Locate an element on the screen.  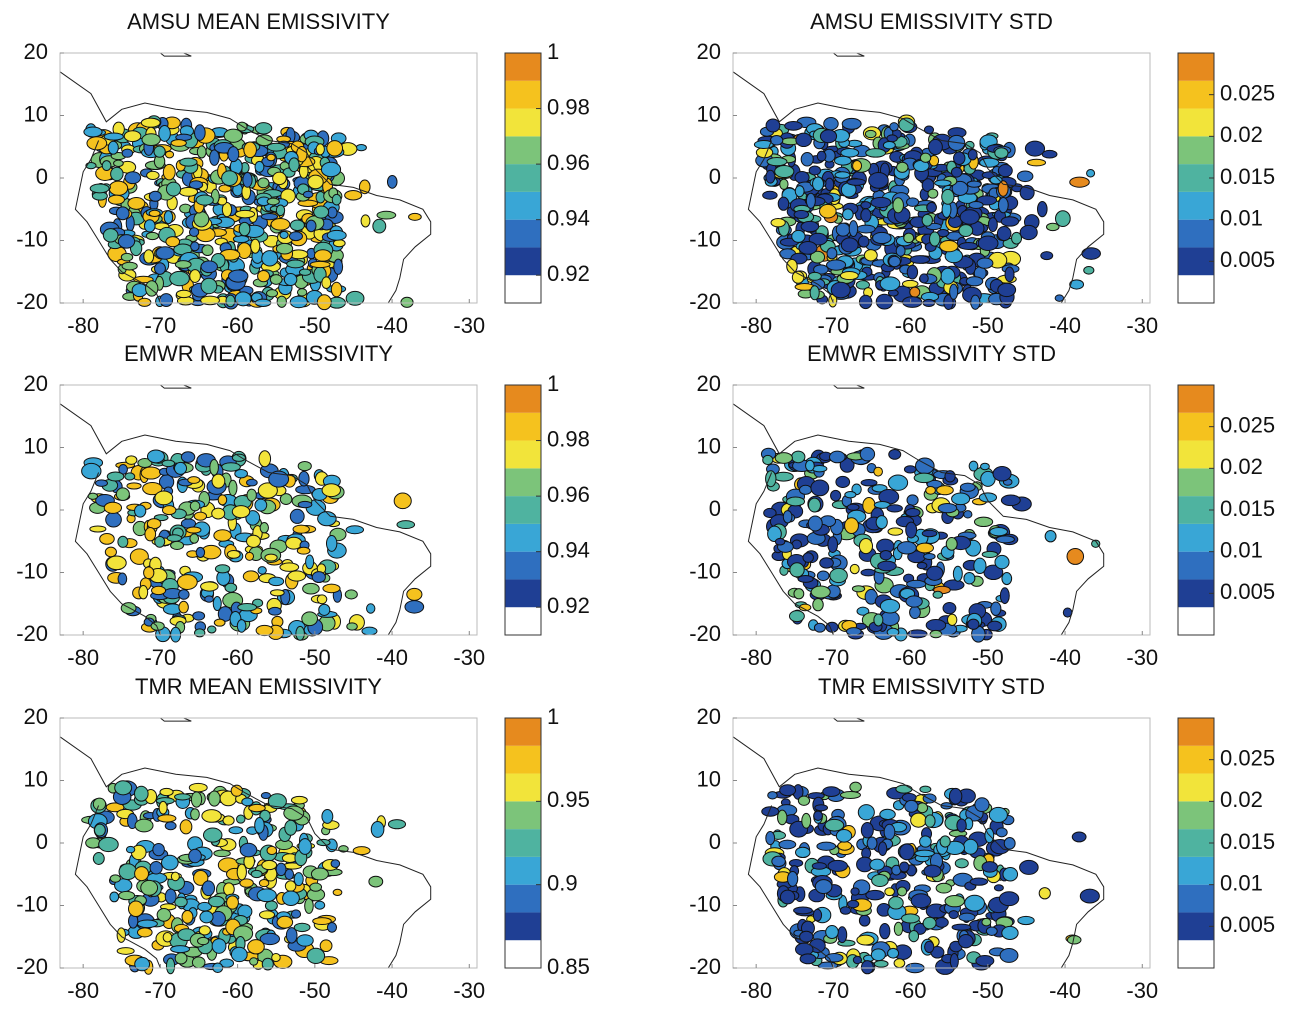
x-tick-label: -40 is located at coordinates (1065, 990).